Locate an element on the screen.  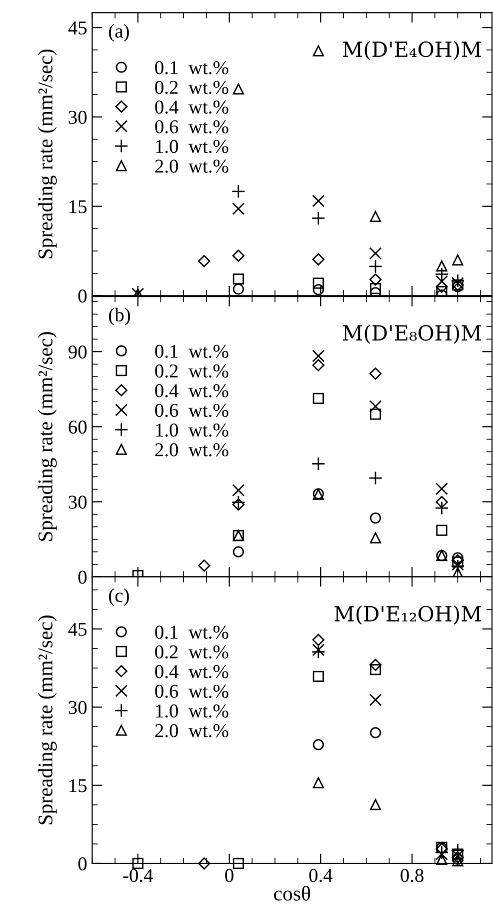
x-tick-label: 0.4 is located at coordinates (321, 875).